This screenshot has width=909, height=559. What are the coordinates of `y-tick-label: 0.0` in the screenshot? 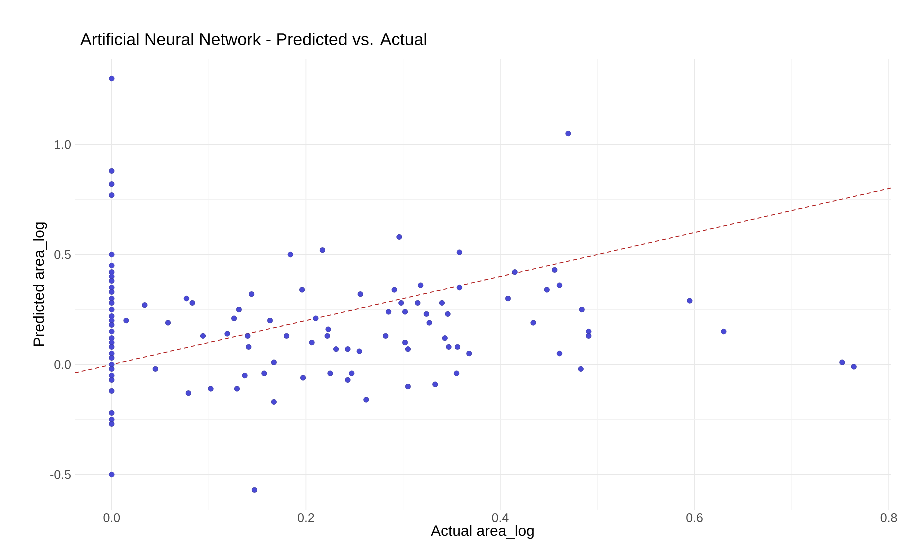 It's located at (62, 365).